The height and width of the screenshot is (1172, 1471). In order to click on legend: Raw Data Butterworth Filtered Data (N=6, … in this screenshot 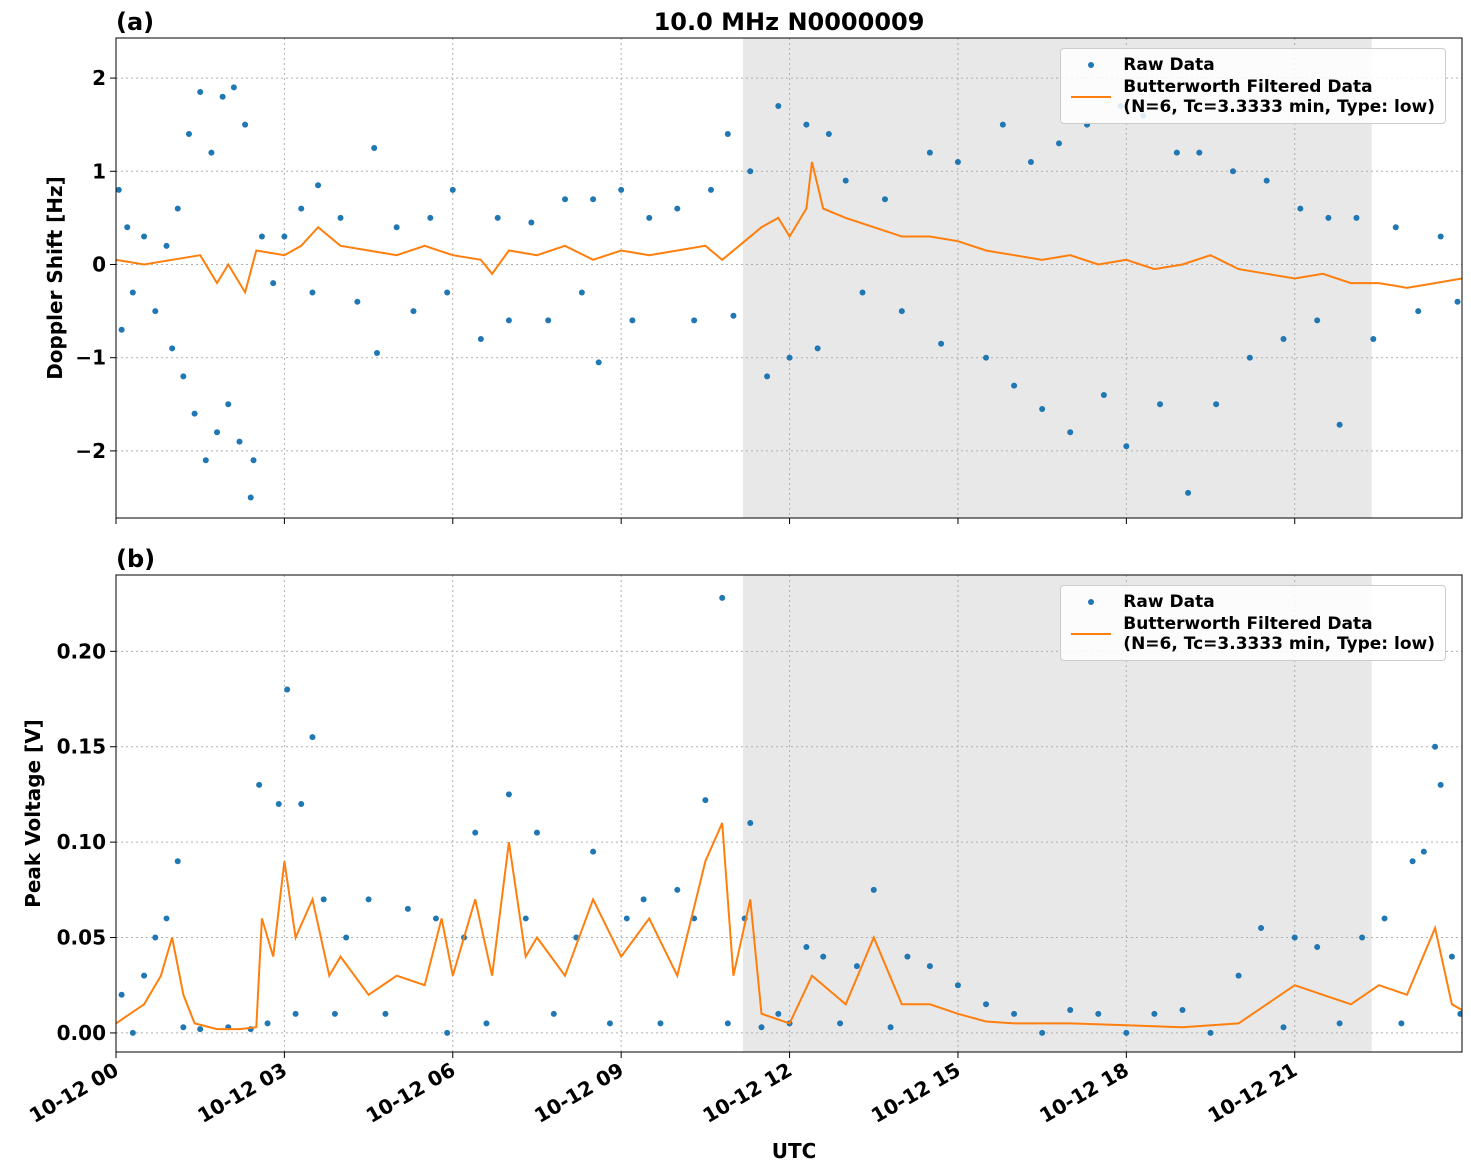, I will do `click(1253, 623)`.